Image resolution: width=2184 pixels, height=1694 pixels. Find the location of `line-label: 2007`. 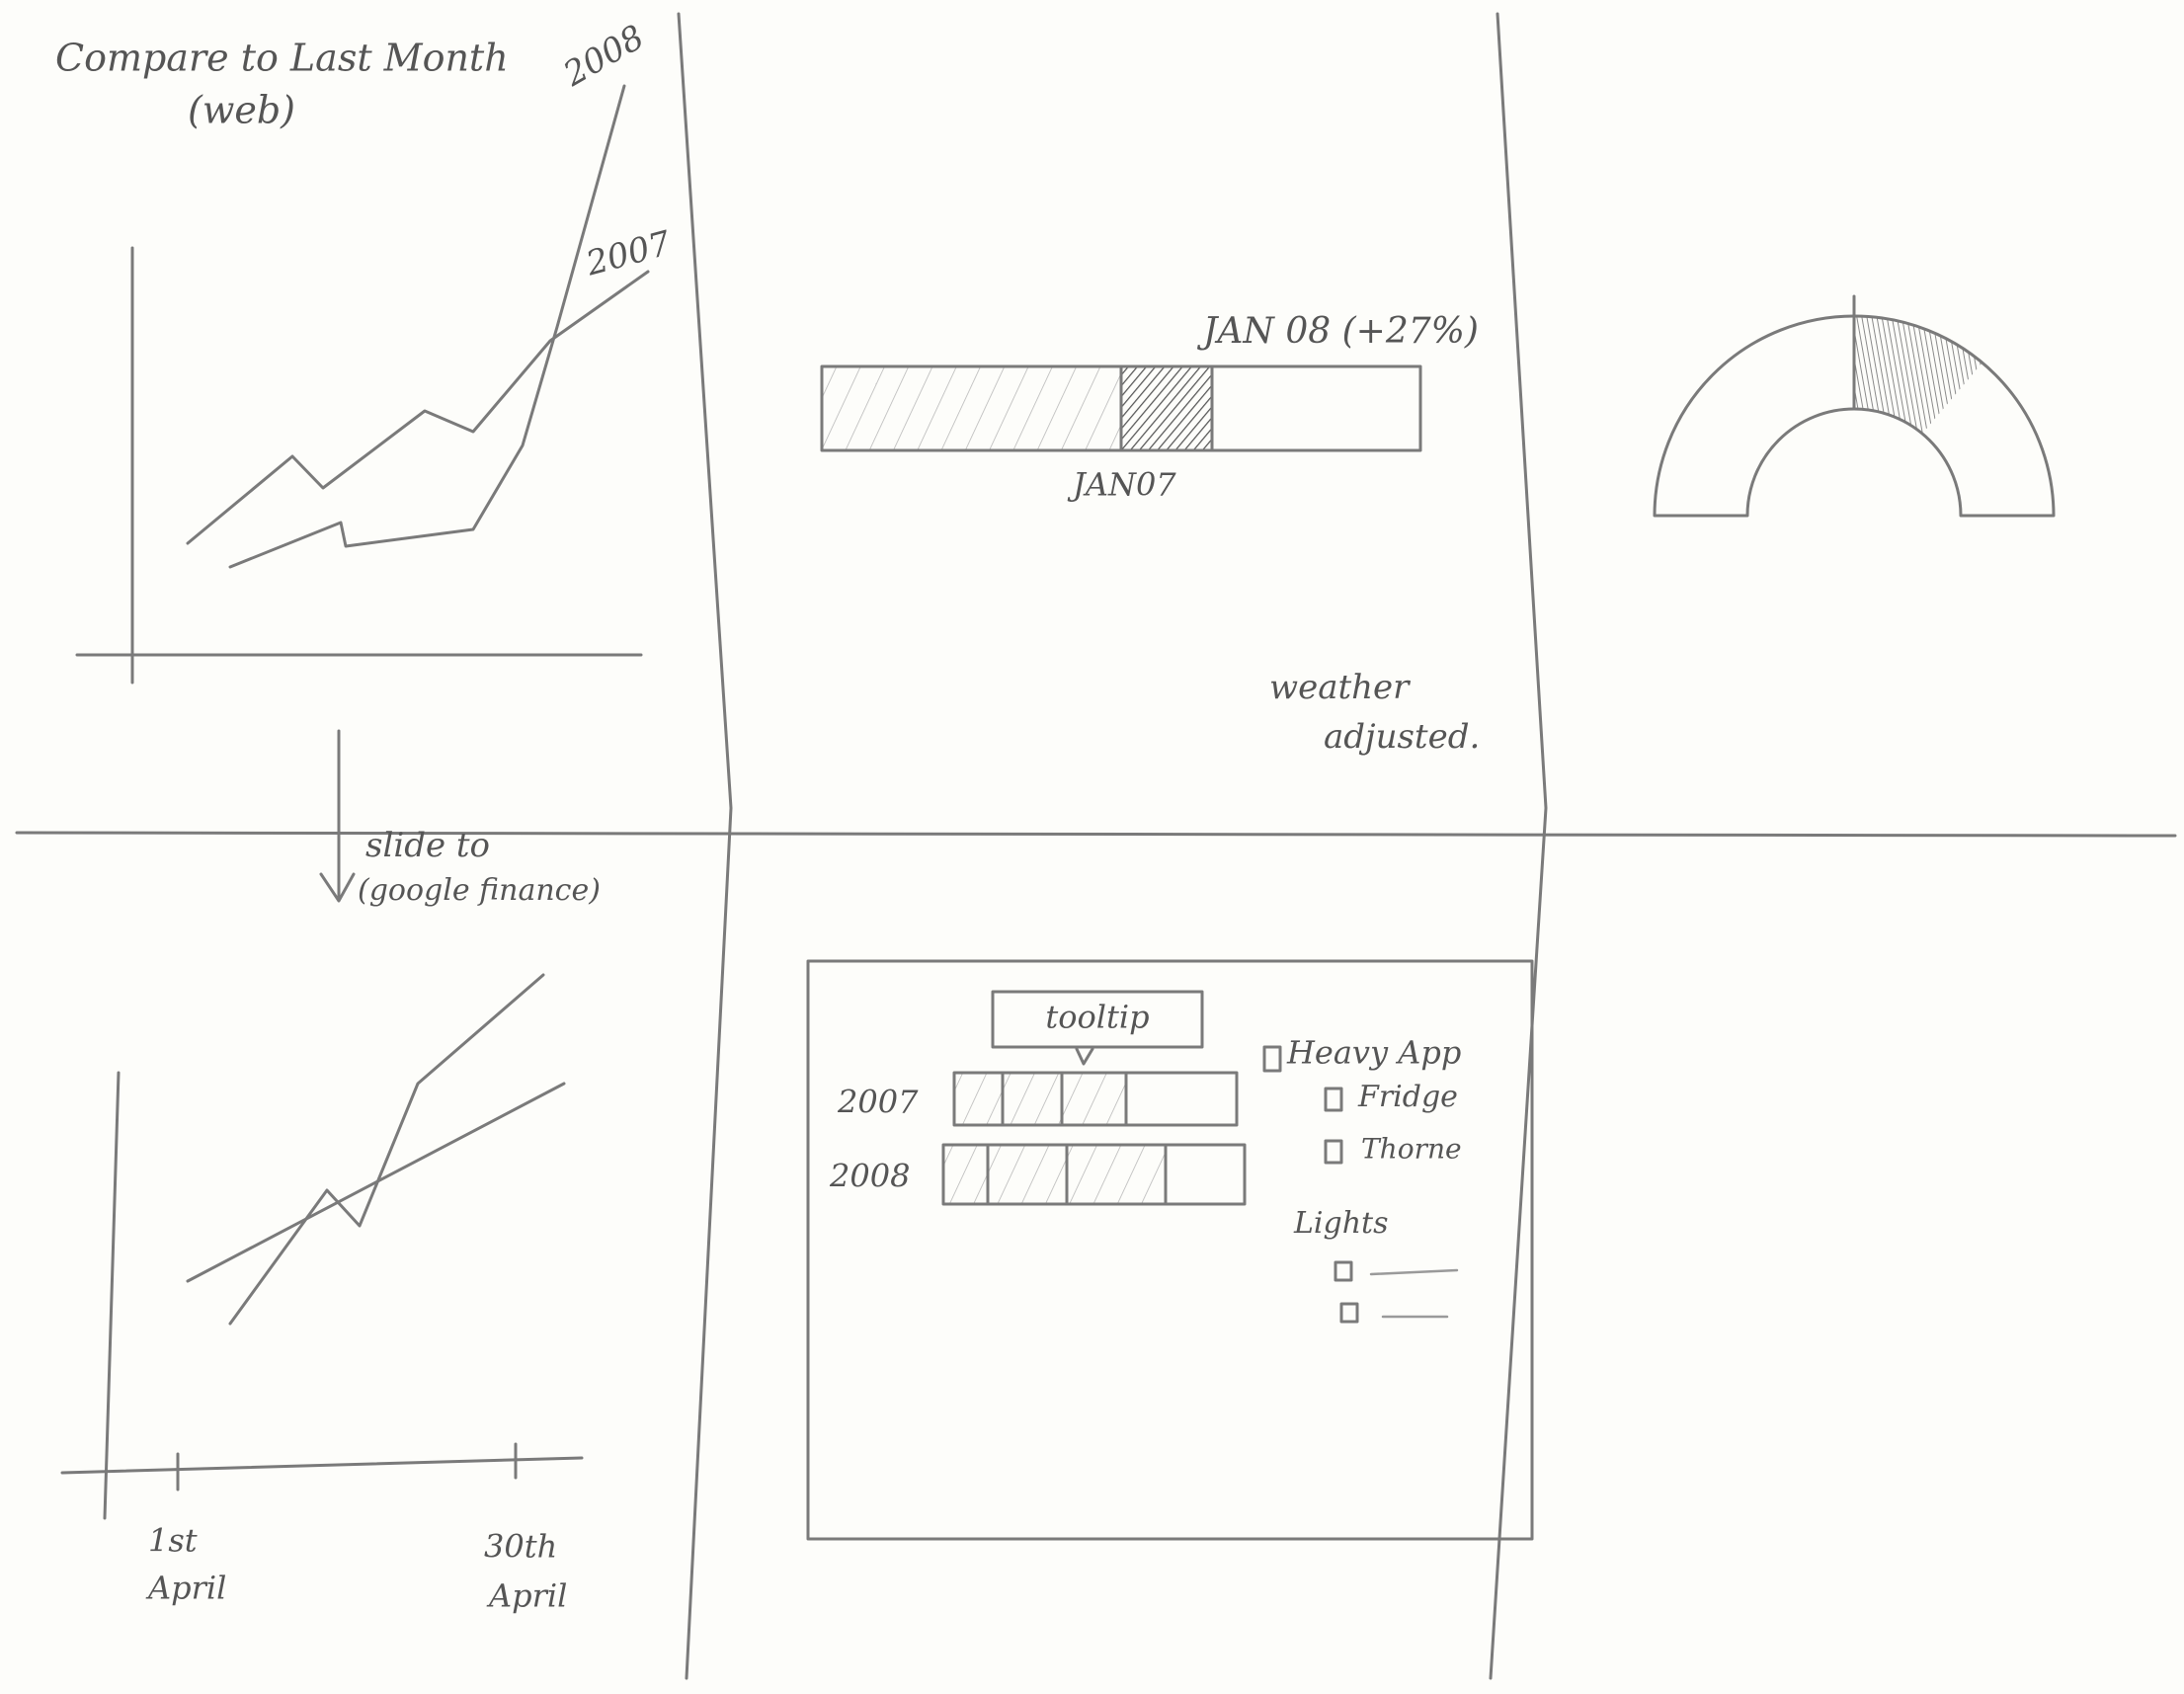

line-label: 2007 is located at coordinates (628, 253).